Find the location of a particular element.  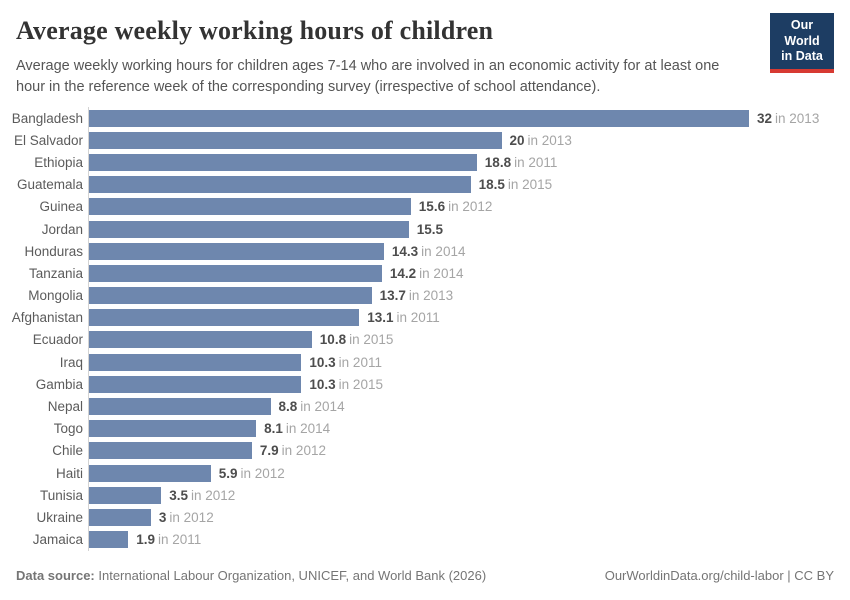

country-label: El Salvador is located at coordinates (48, 140).